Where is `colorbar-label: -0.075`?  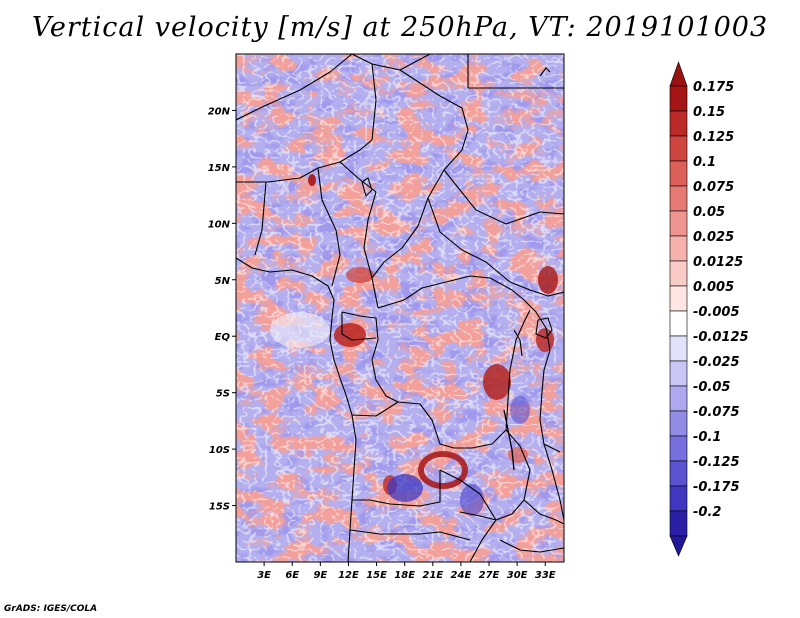 colorbar-label: -0.075 is located at coordinates (716, 412).